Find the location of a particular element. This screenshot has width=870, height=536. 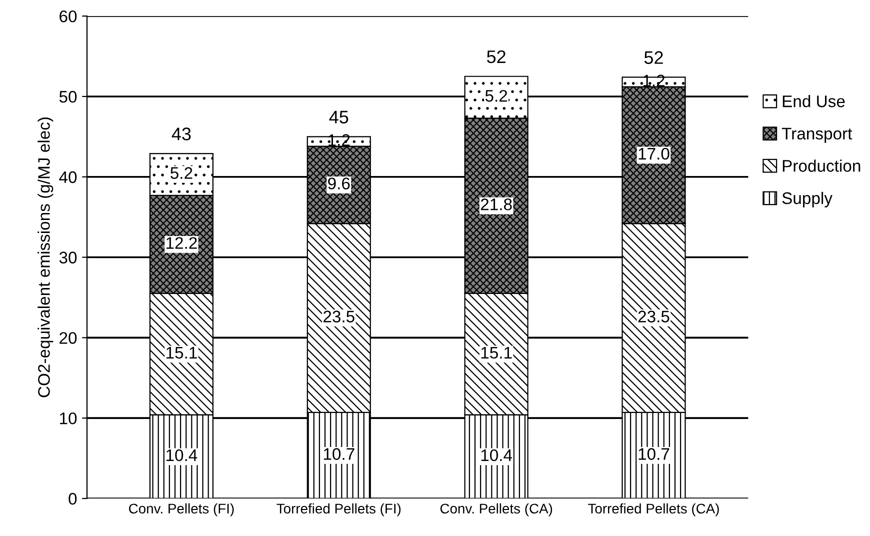

y-tick-label: 50 is located at coordinates (68, 96).